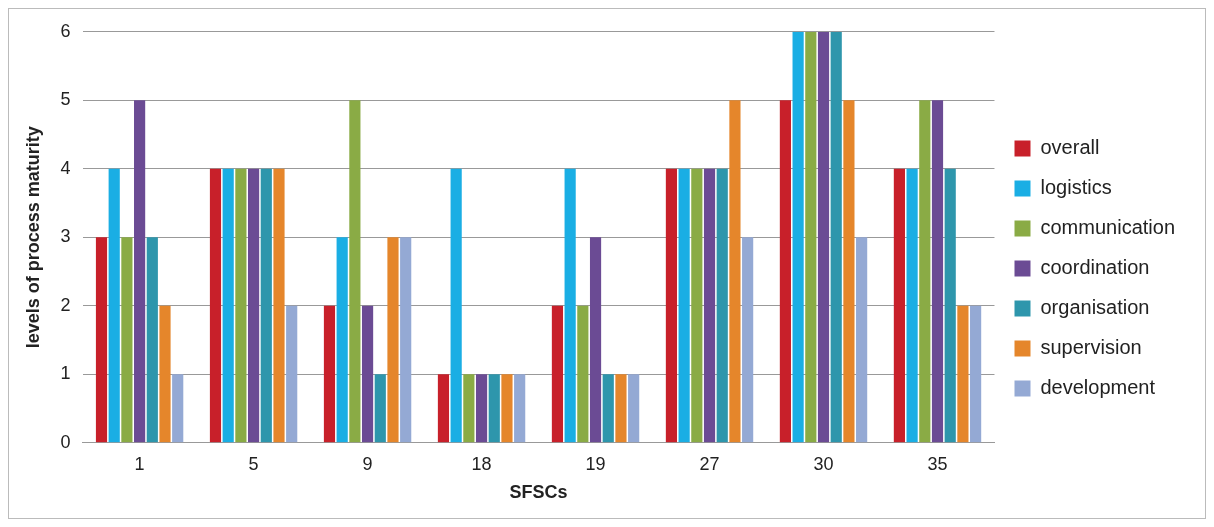 The width and height of the screenshot is (1214, 527). I want to click on x-tick-label: 27, so click(709, 463).